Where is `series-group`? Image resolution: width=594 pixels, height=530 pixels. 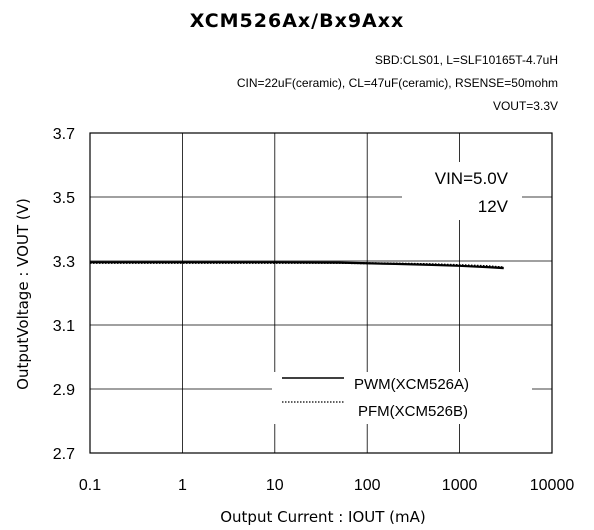
series-group is located at coordinates (297, 265).